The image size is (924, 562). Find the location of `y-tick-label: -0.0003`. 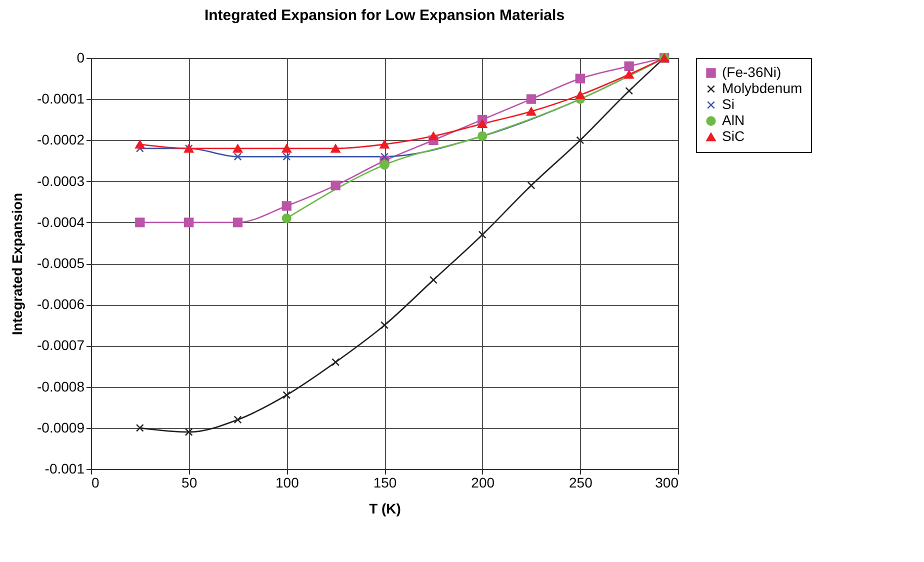

y-tick-label: -0.0003 is located at coordinates (61, 180).